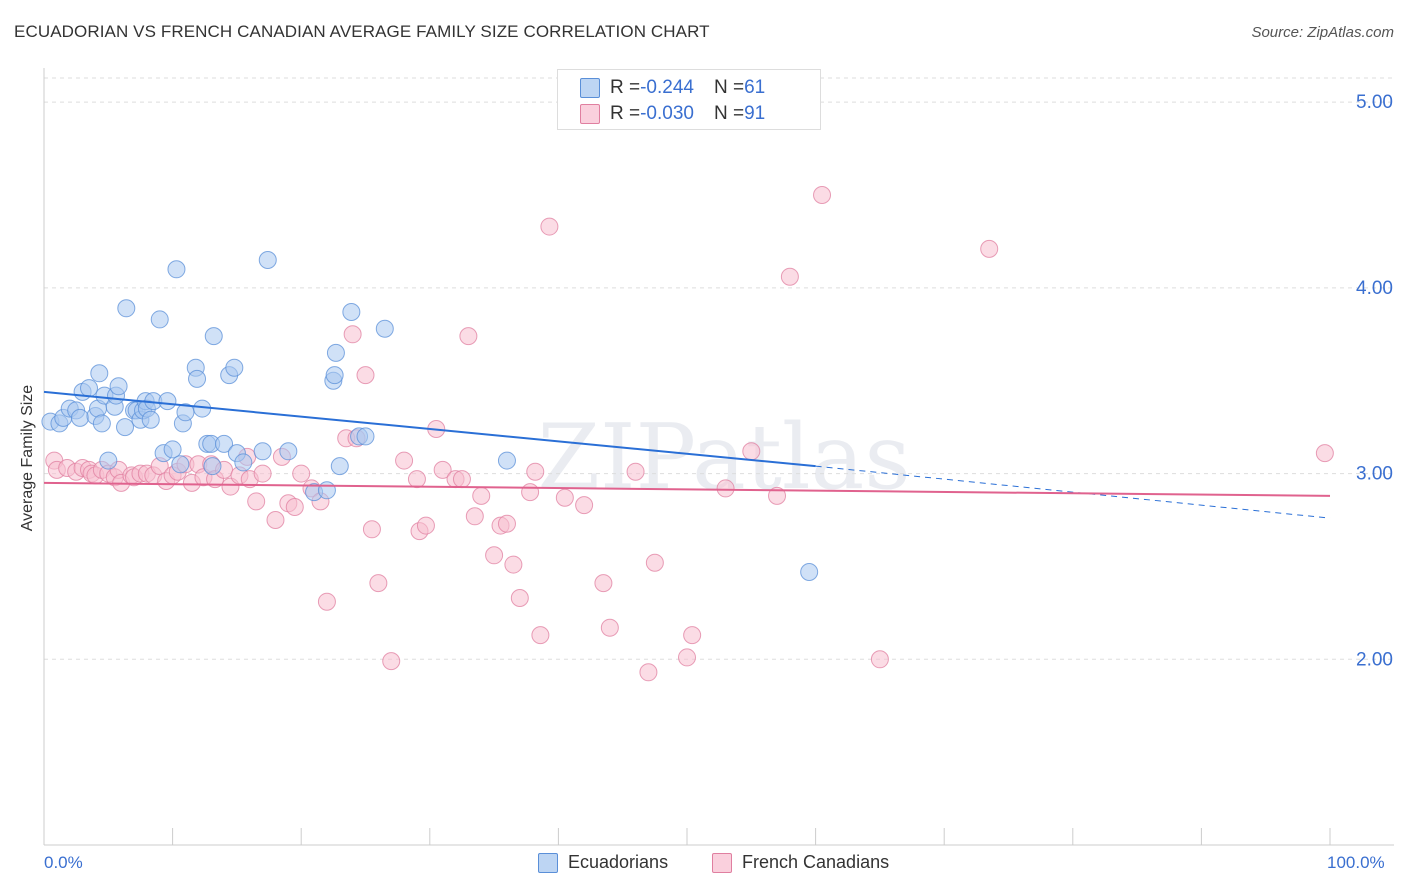 The image size is (1406, 892). I want to click on y-tick-label: 4.00, so click(1374, 288).